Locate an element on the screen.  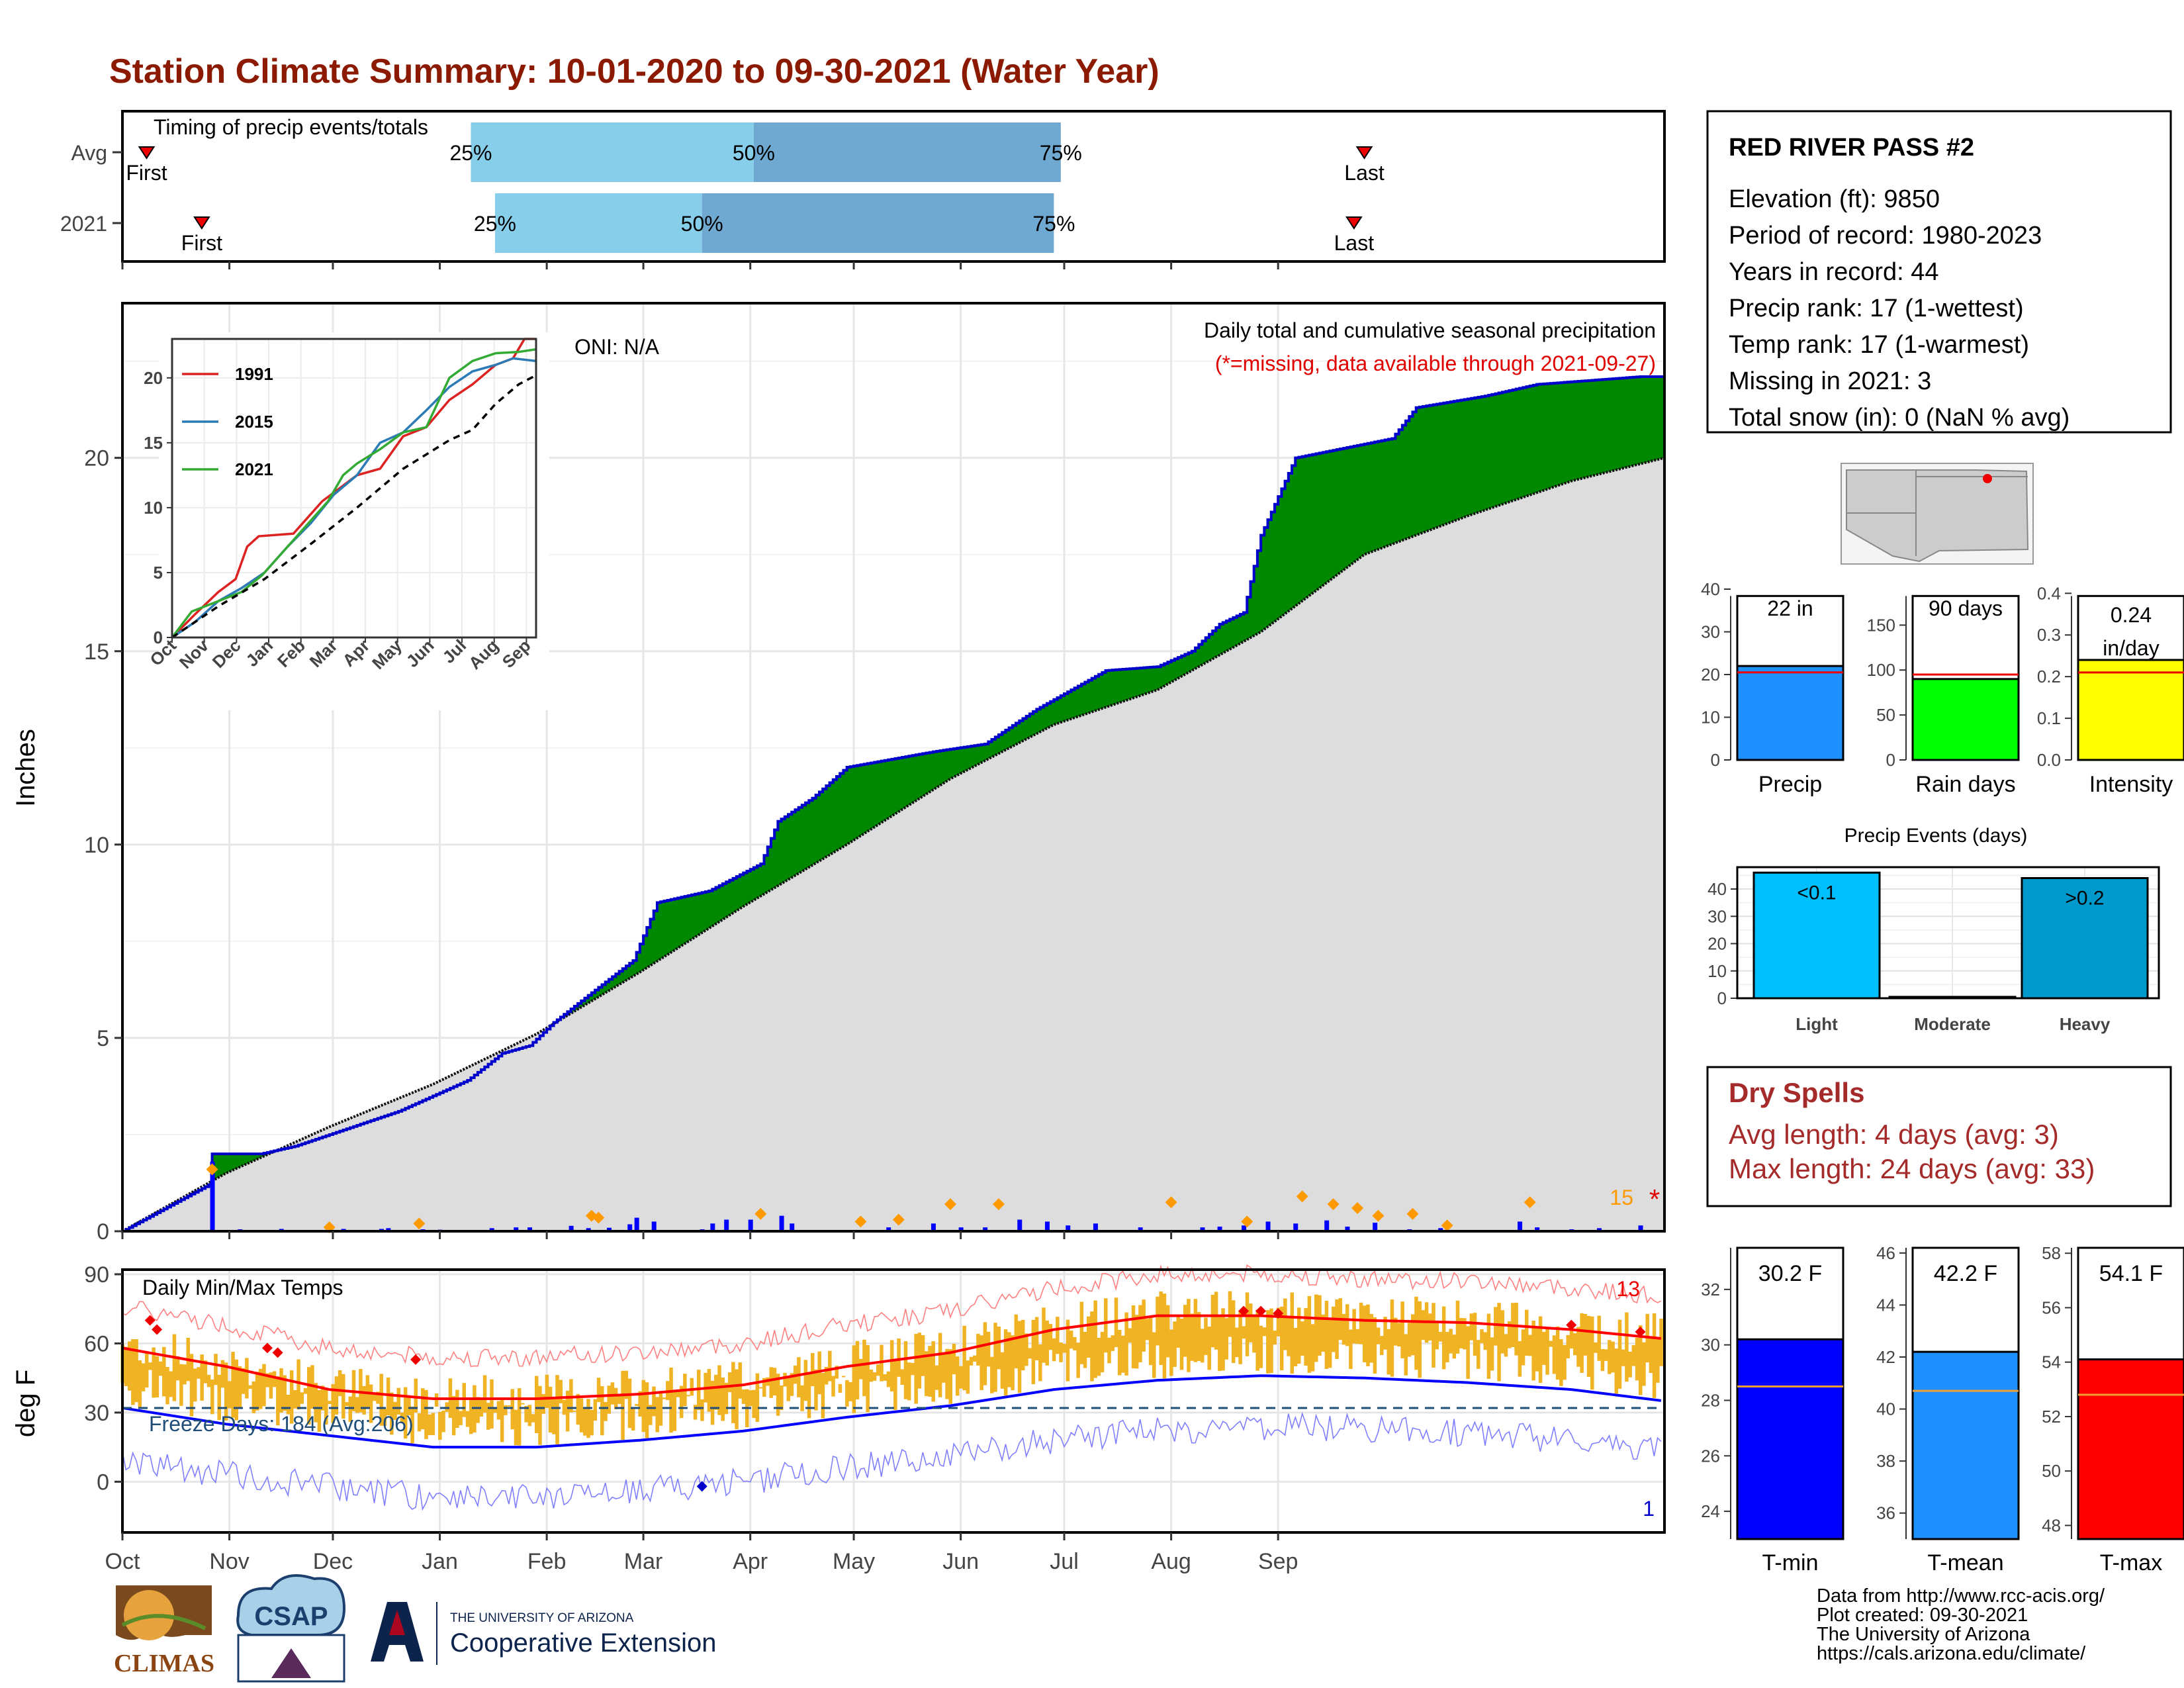
temp-y-axis-label: deg F is located at coordinates (26, 1403).